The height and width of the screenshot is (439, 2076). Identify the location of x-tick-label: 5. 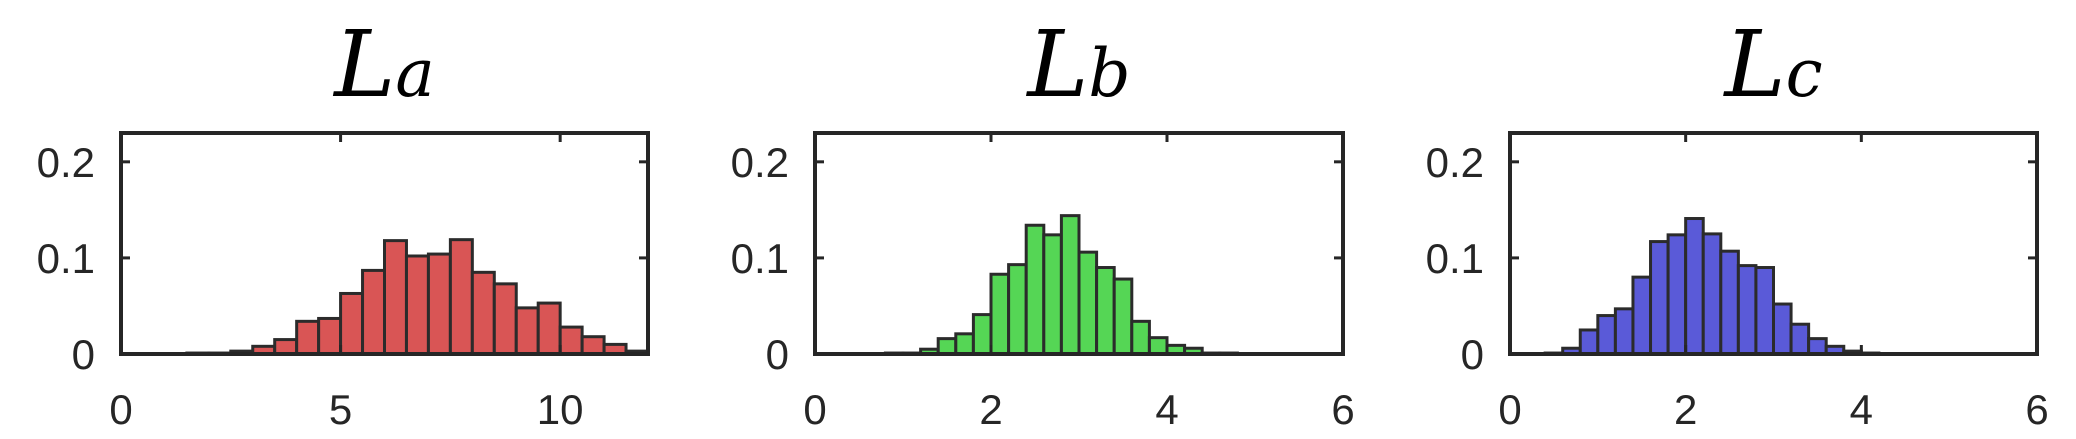
(340, 409).